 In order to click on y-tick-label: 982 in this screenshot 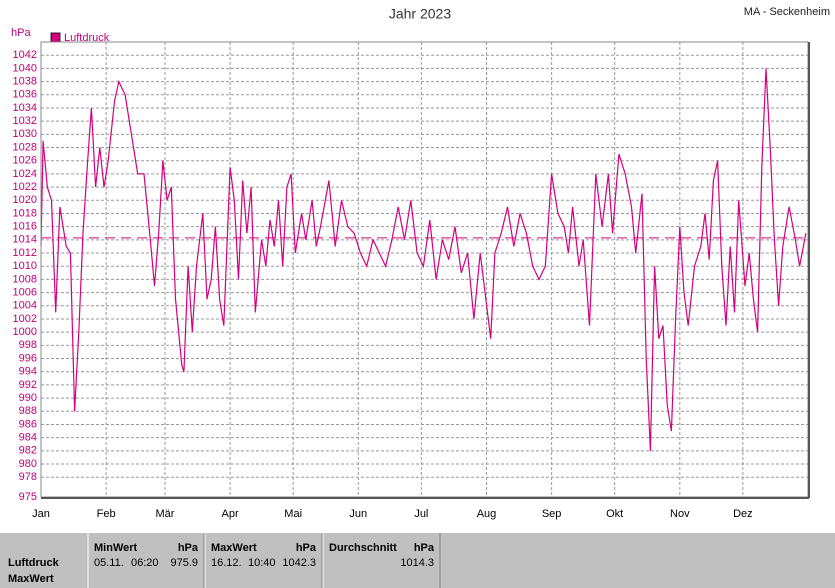, I will do `click(28, 451)`.